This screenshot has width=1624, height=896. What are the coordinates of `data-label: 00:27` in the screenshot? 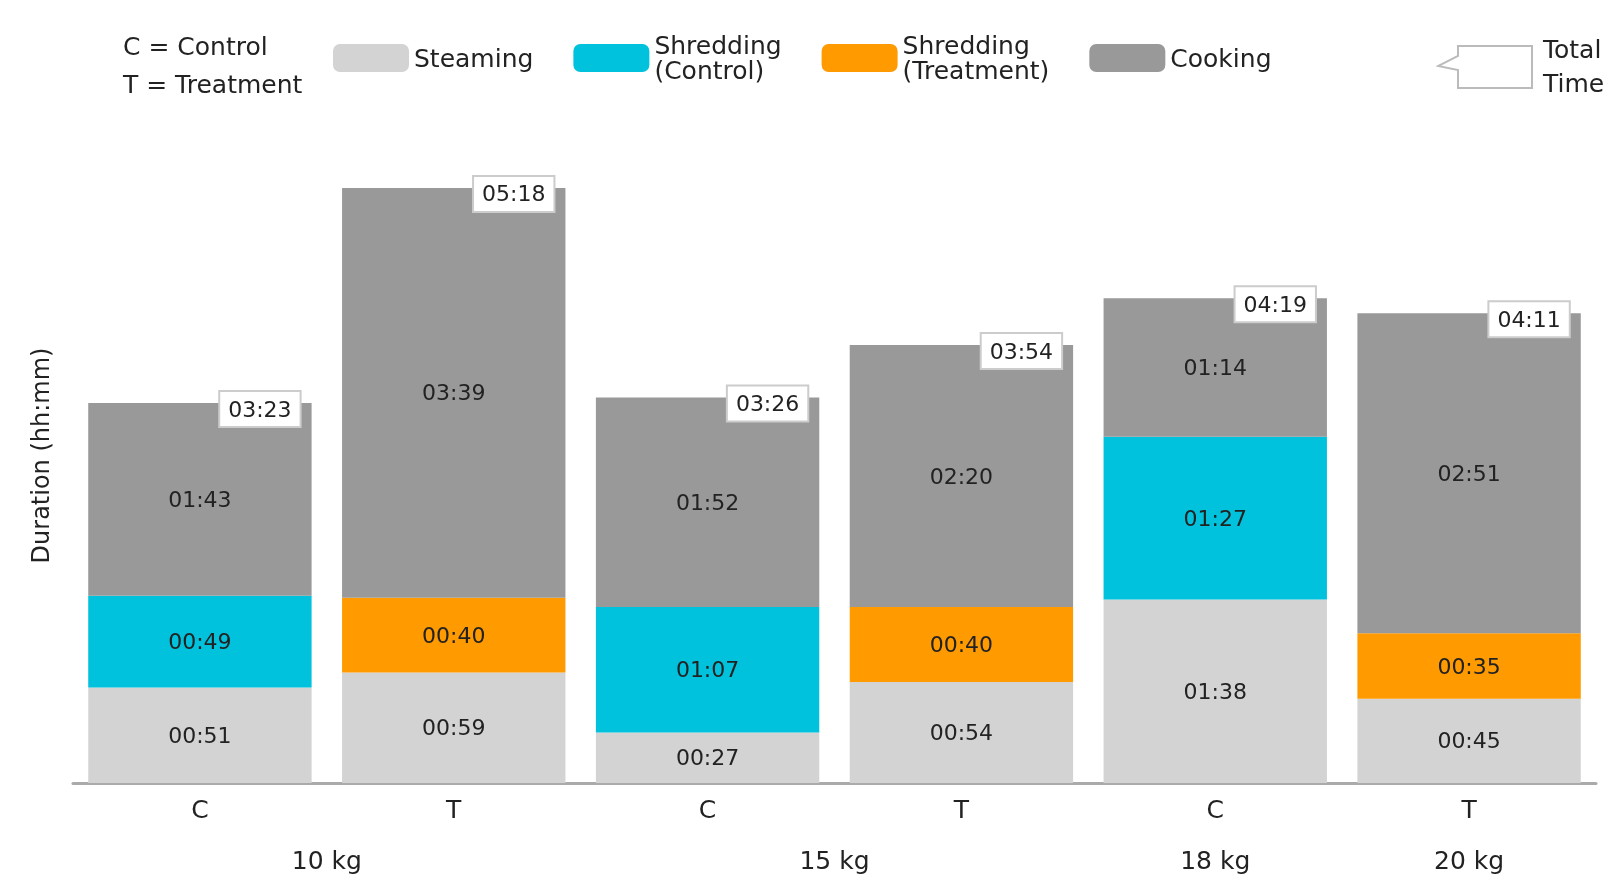 It's located at (707, 758).